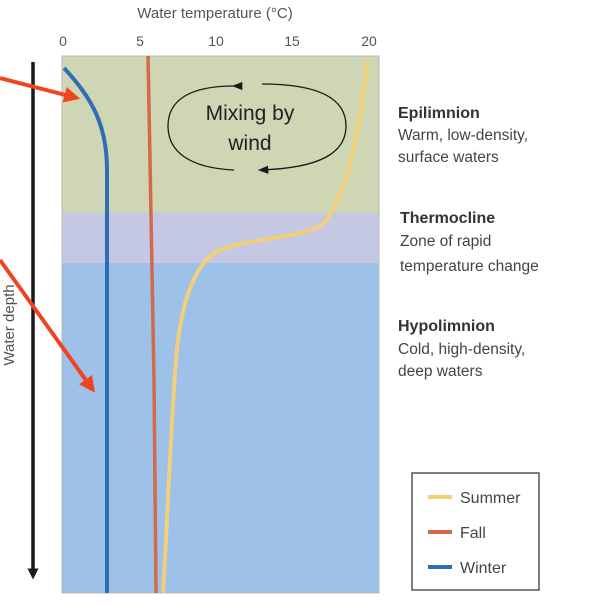 This screenshot has height=605, width=594. What do you see at coordinates (47, 325) in the screenshot?
I see `red-arrow-bottom` at bounding box center [47, 325].